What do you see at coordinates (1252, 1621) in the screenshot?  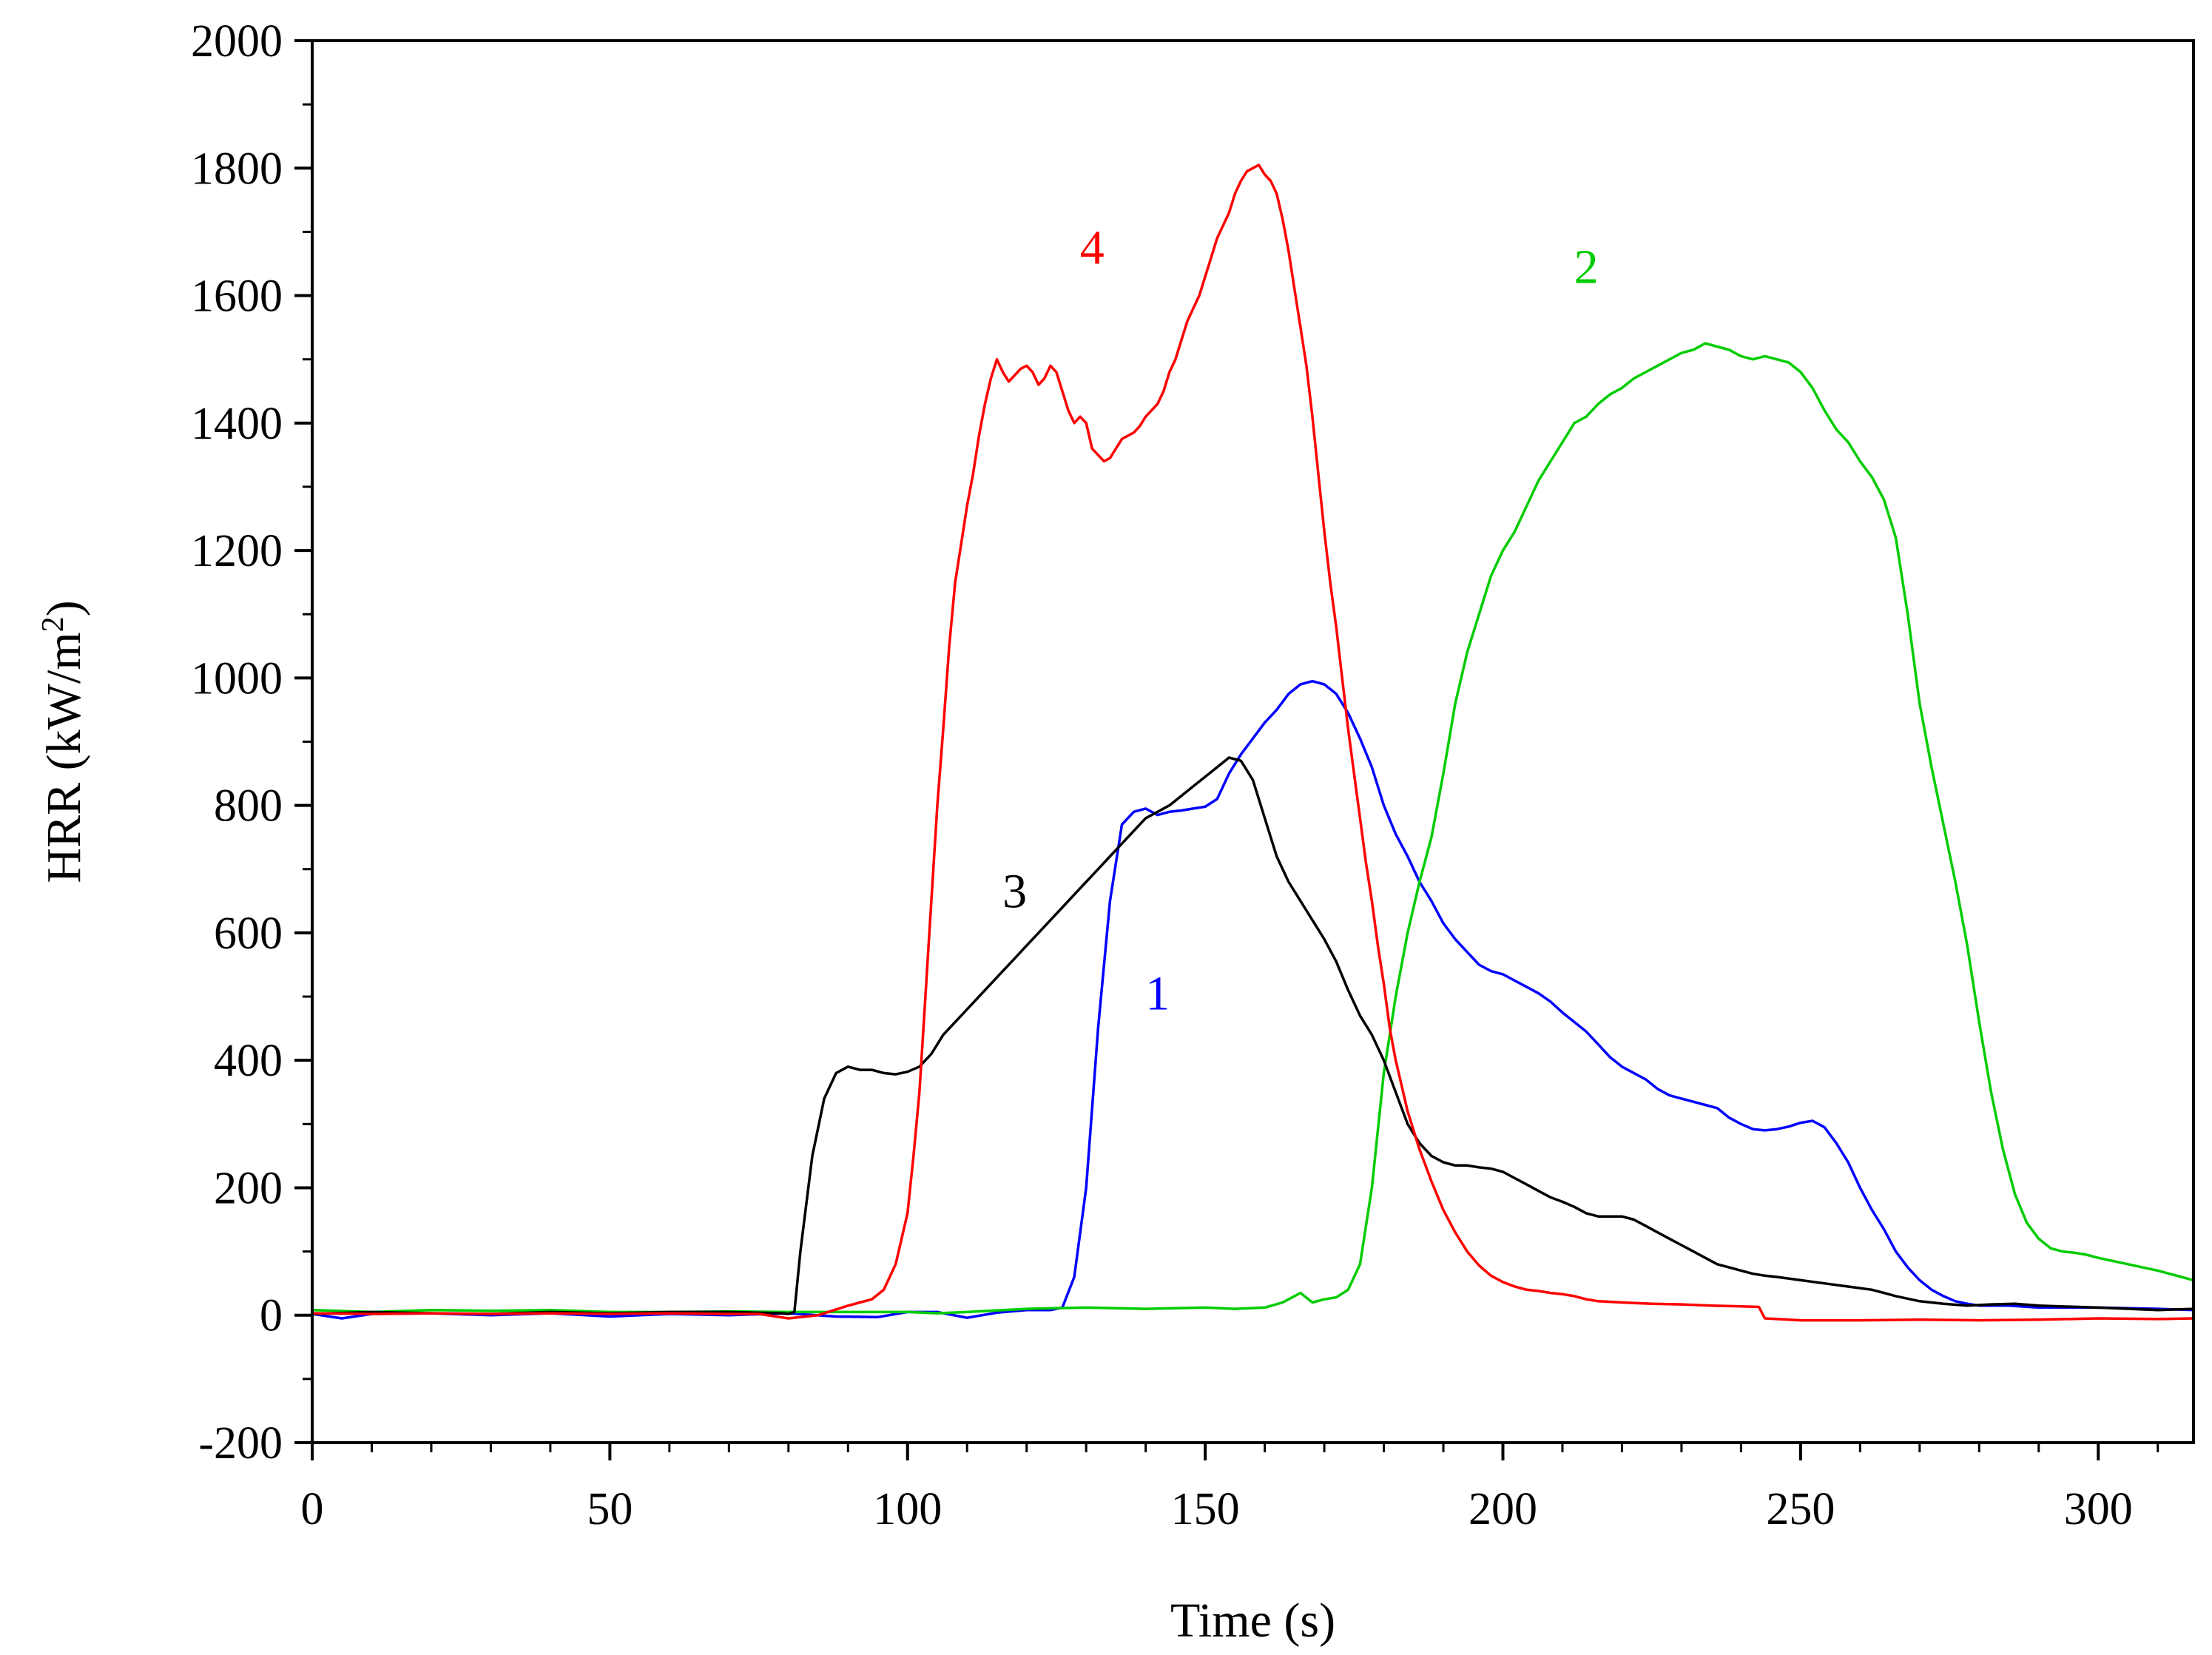 I see `x-axis-title: Time (s)` at bounding box center [1252, 1621].